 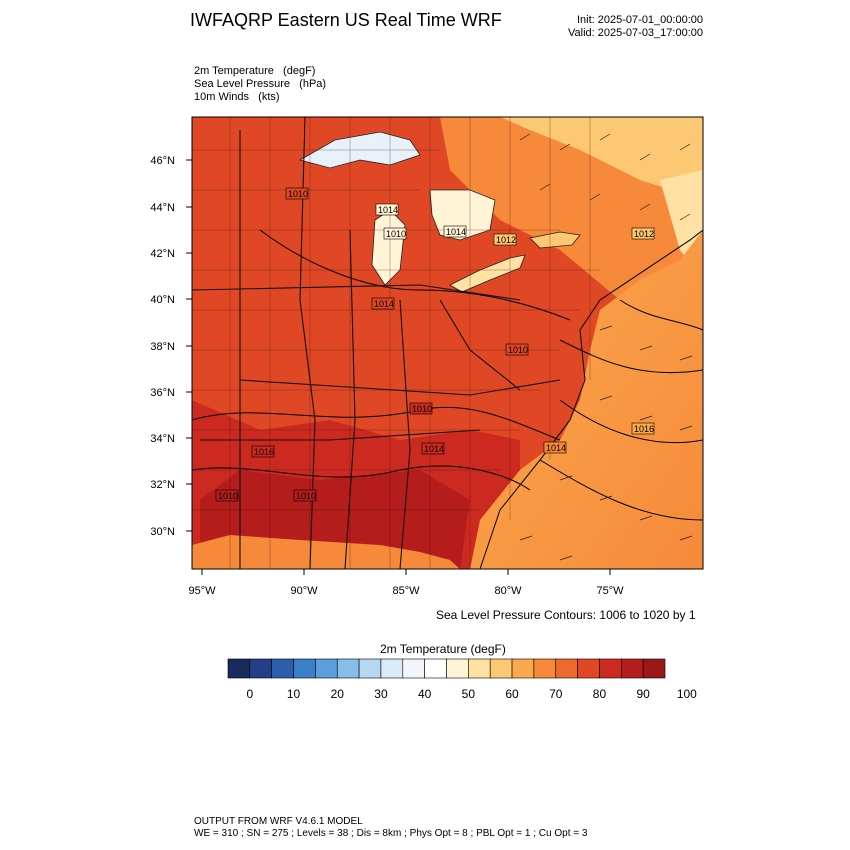 What do you see at coordinates (555, 240) in the screenshot?
I see `lake-ontario` at bounding box center [555, 240].